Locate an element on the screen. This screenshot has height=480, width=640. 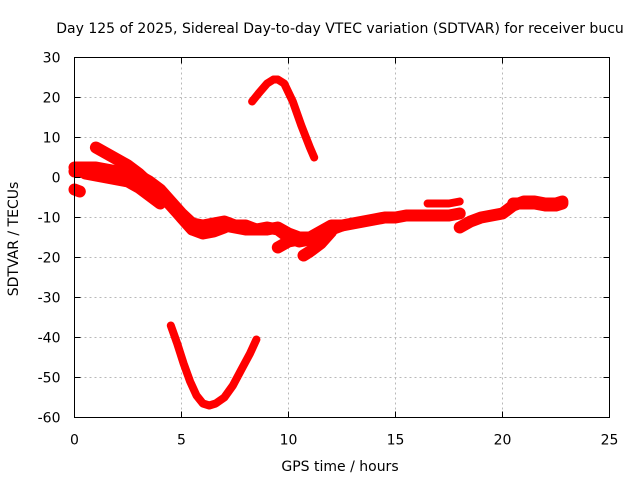
series-segment-high-arc is located at coordinates (283, 118).